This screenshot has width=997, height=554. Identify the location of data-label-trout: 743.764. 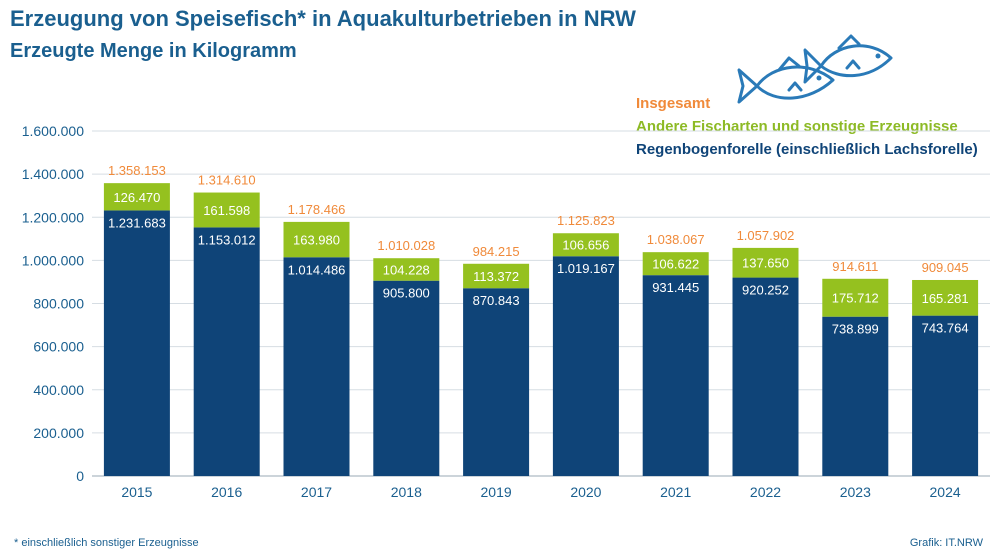
(945, 328).